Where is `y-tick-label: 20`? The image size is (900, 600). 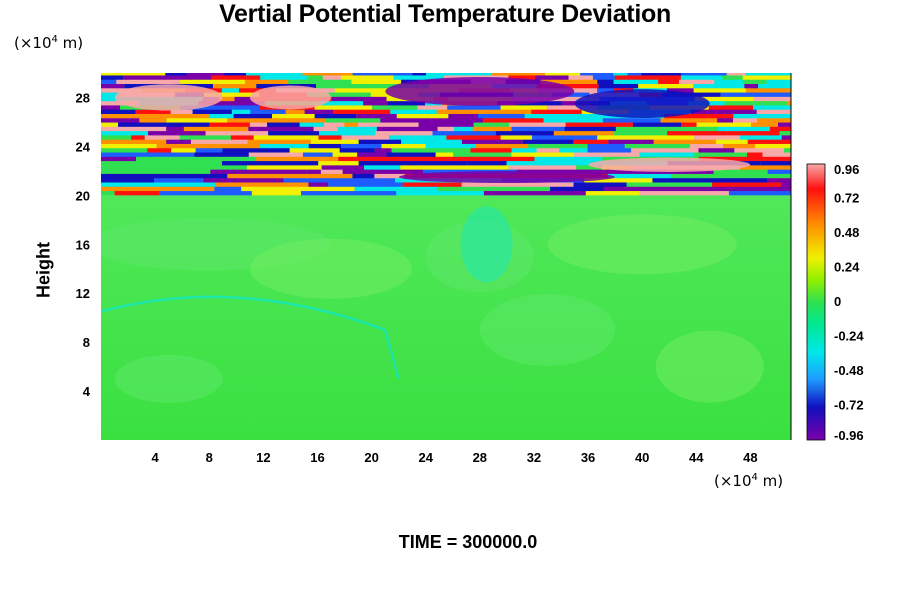 y-tick-label: 20 is located at coordinates (83, 195).